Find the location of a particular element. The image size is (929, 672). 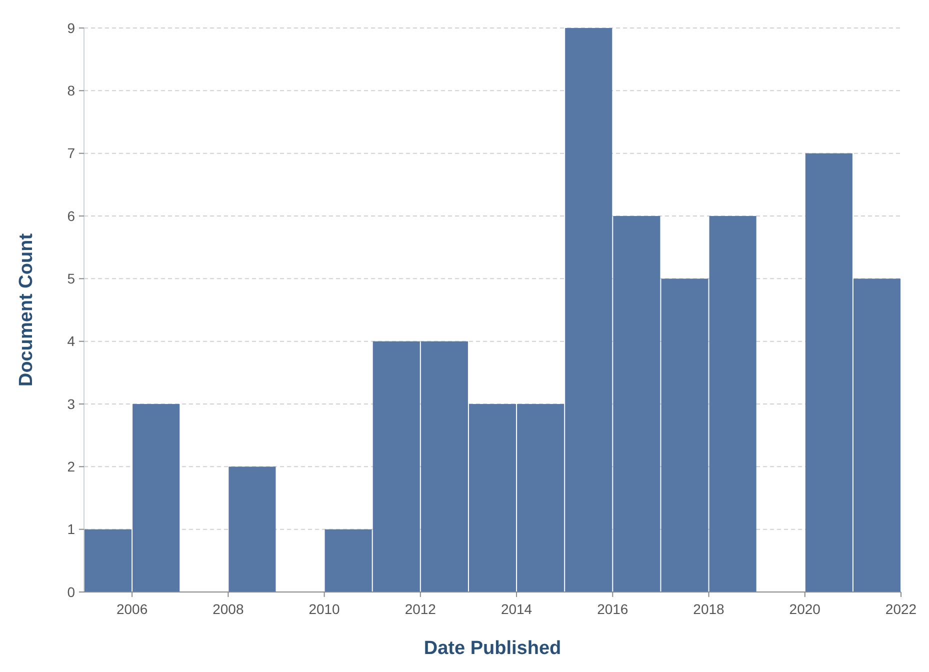

x-tick-label: 2008 is located at coordinates (228, 609).